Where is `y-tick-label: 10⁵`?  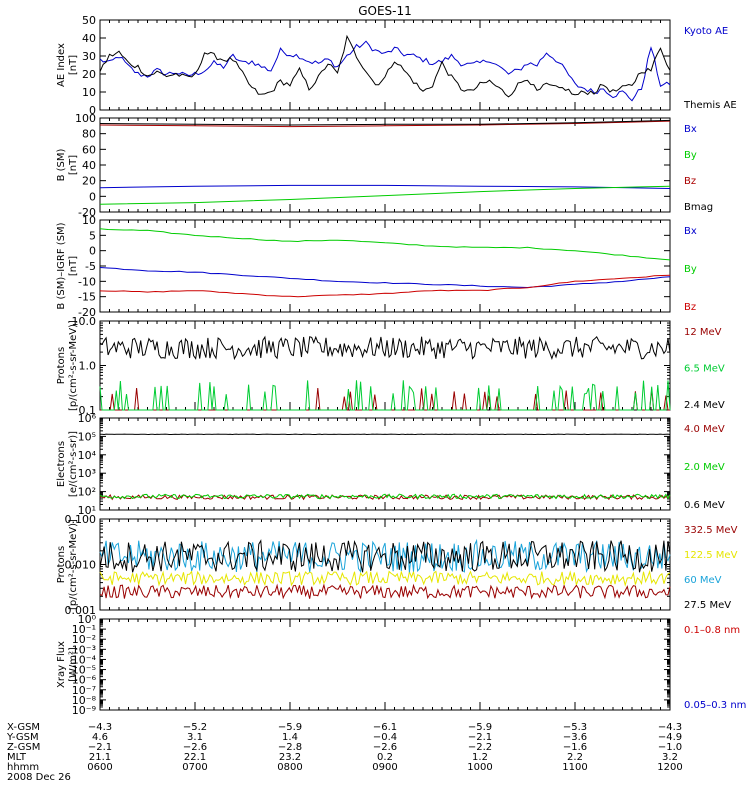 y-tick-label: 10⁵ is located at coordinates (87, 436).